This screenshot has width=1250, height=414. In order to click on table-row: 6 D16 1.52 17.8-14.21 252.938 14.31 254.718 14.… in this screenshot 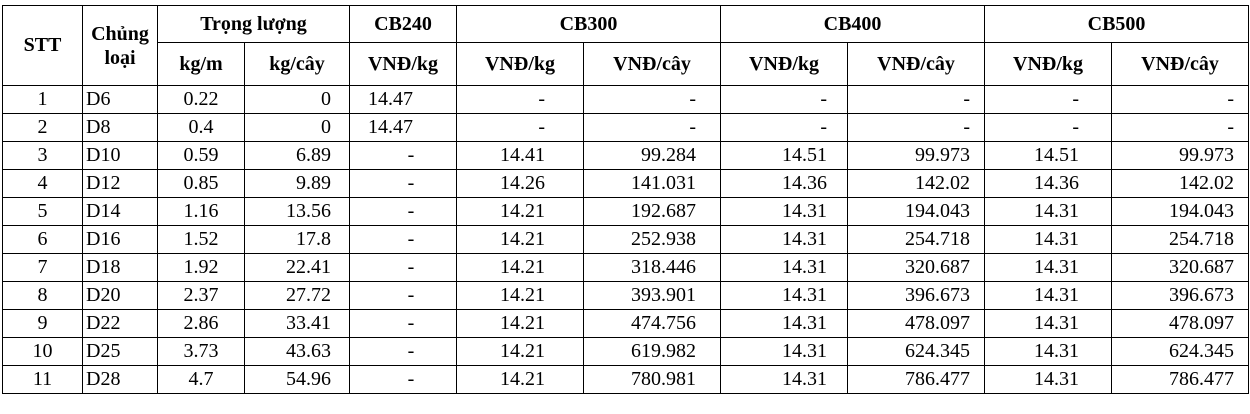, I will do `click(626, 239)`.